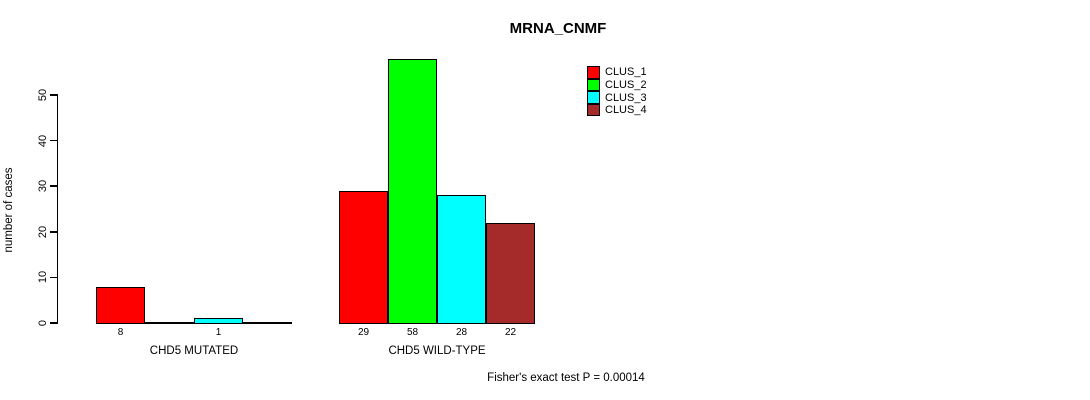 Image resolution: width=1090 pixels, height=400 pixels. I want to click on legend-item: CLUS_3, so click(617, 97).